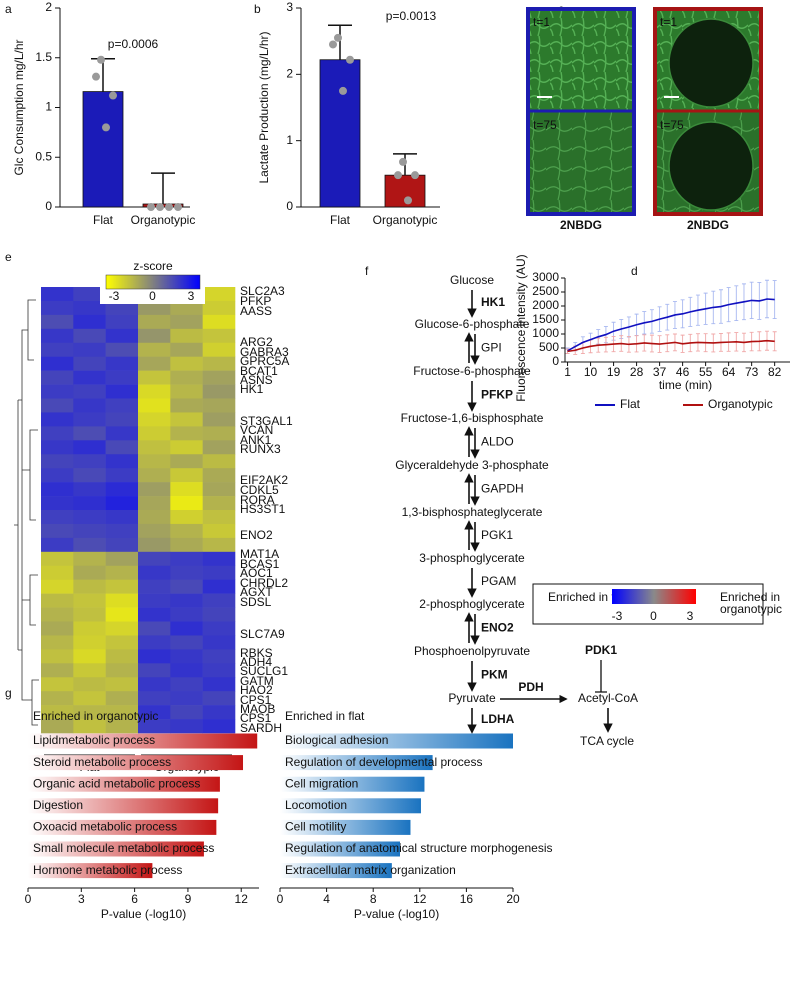  I want to click on x-axis-label: P-value (-log10), so click(143, 914).